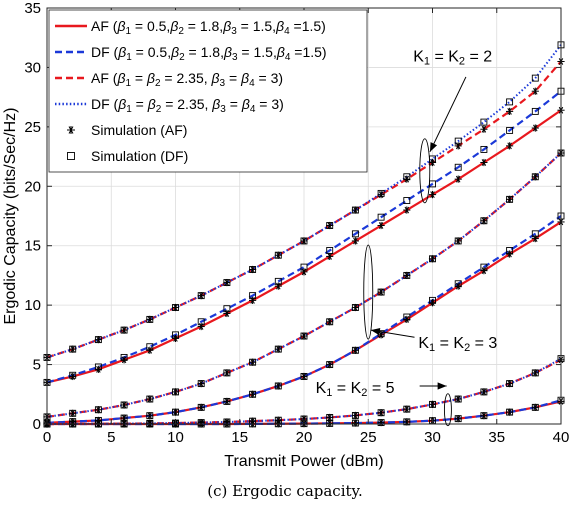 The width and height of the screenshot is (570, 510). I want to click on legend-entry-simdf: Simulation (DF), so click(127, 156).